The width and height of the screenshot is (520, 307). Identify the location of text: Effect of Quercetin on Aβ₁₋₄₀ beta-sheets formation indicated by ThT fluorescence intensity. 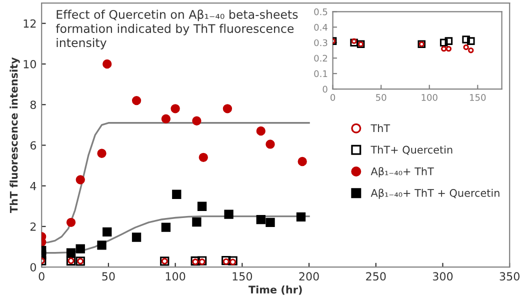
(177, 30).